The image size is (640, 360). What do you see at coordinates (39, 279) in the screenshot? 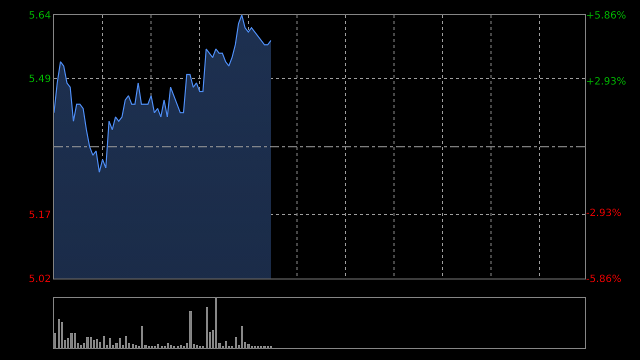
I see `y-tick-label: 5.02` at bounding box center [39, 279].